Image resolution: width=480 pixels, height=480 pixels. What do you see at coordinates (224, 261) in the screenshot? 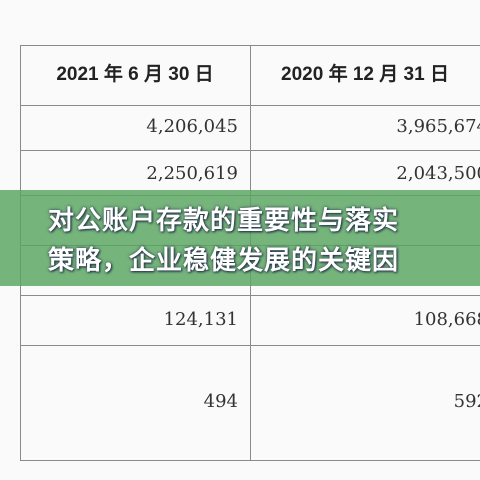
I see `banner-line: 策略，企业稳健发展的关键因` at bounding box center [224, 261].